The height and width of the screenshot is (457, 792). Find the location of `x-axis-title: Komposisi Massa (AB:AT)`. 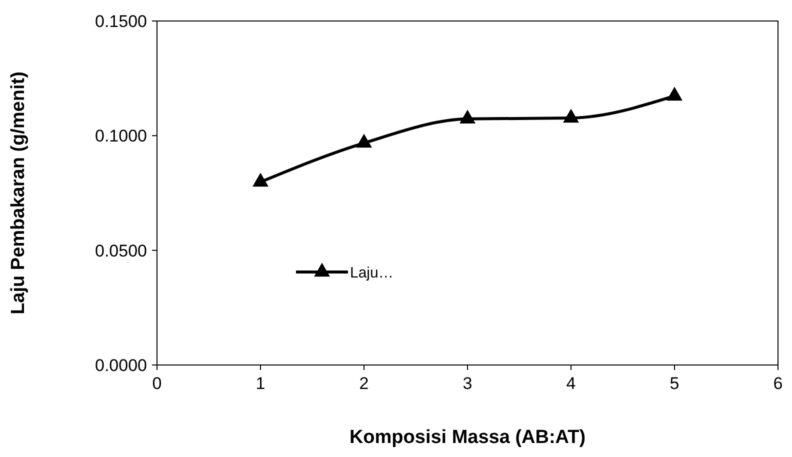

x-axis-title: Komposisi Massa (AB:AT) is located at coordinates (467, 437).